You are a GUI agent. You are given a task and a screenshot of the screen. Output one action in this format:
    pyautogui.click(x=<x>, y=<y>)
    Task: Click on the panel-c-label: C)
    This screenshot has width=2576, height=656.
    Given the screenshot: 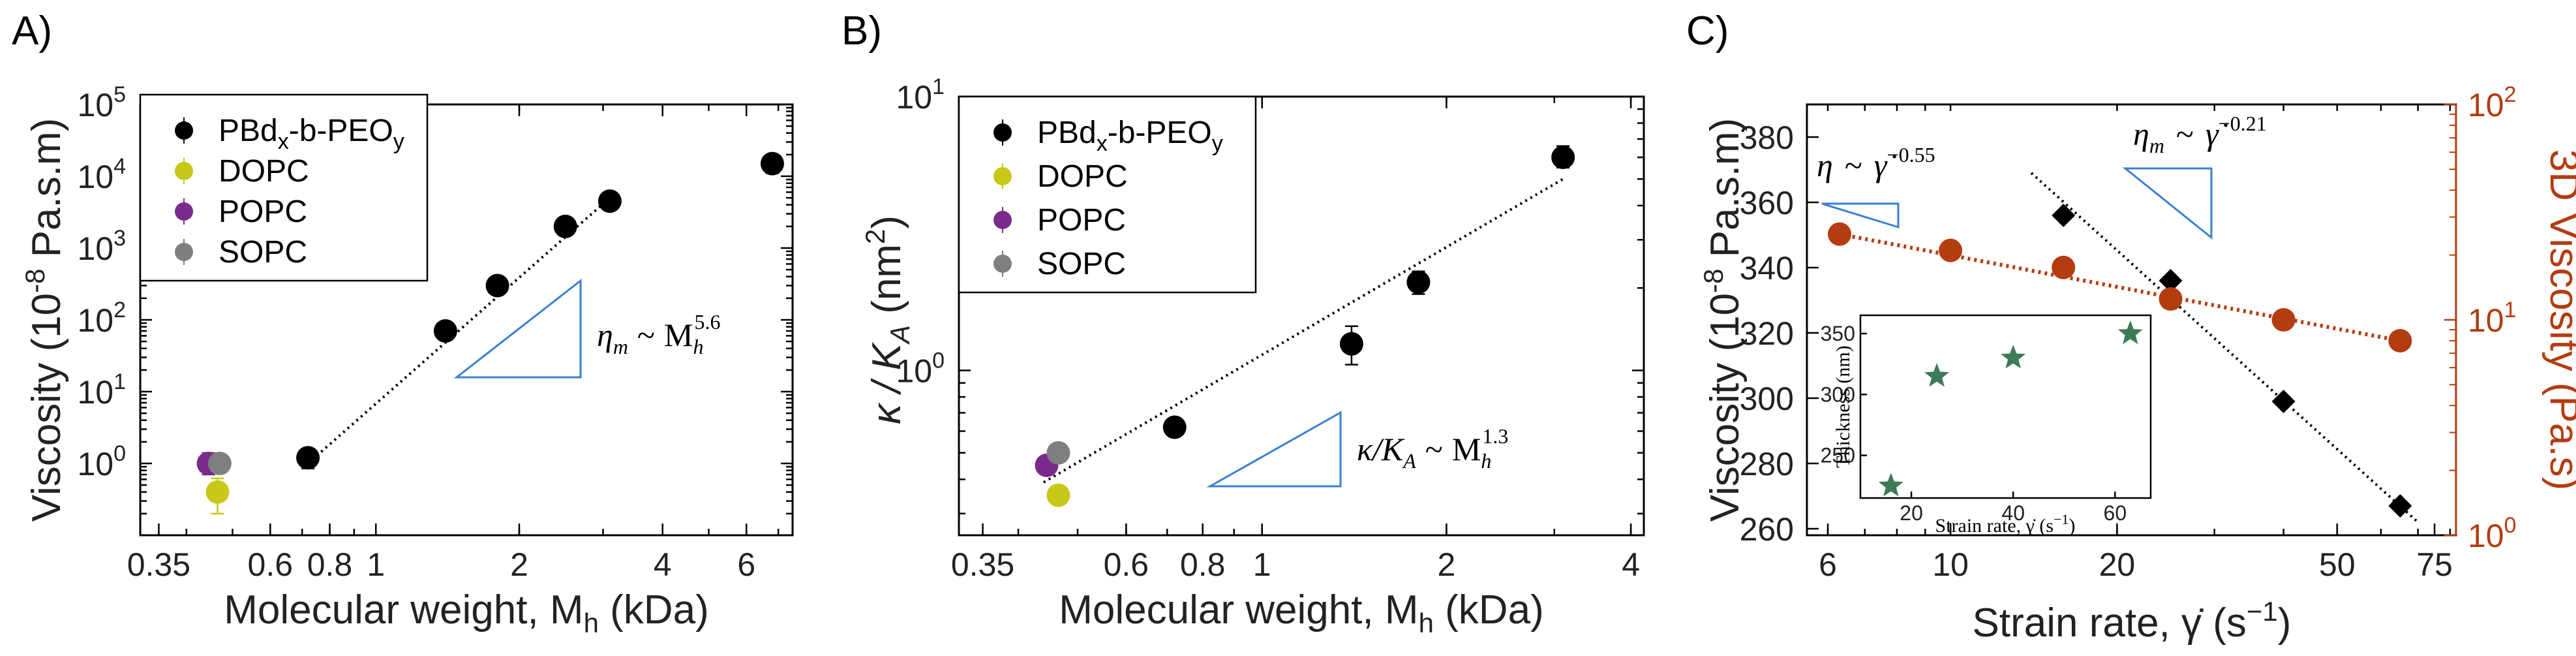 What is the action you would take?
    pyautogui.click(x=1708, y=31)
    